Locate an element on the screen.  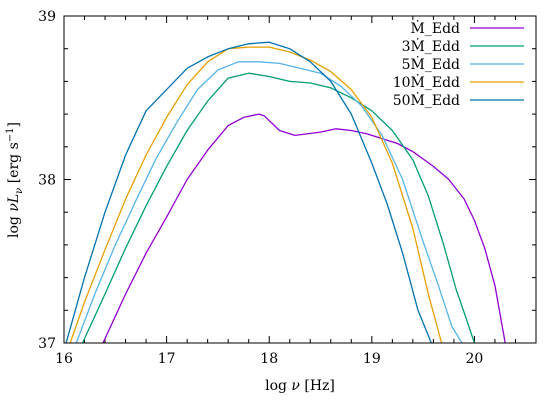
legend-label-4: 50Ṁ_Edd is located at coordinates (426, 100).